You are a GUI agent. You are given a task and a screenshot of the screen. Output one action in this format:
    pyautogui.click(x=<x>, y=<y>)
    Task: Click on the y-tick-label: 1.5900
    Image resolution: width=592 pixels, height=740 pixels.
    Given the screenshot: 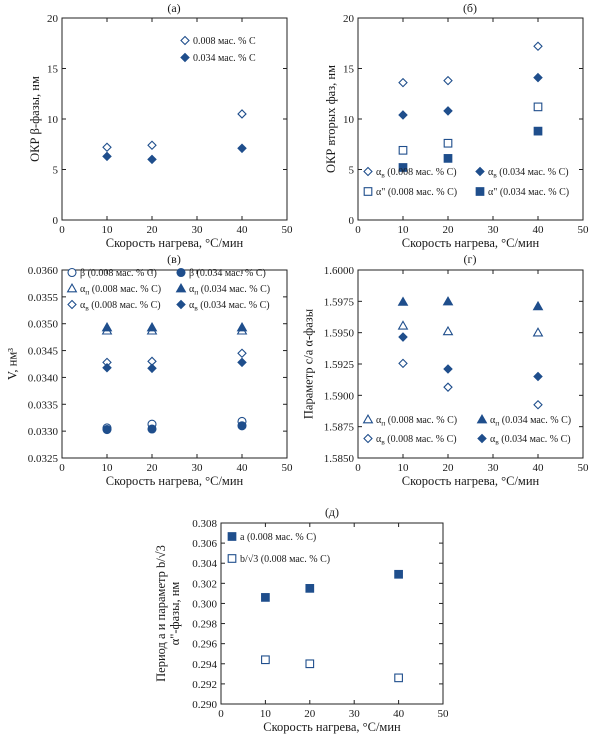 What is the action you would take?
    pyautogui.click(x=339, y=396)
    